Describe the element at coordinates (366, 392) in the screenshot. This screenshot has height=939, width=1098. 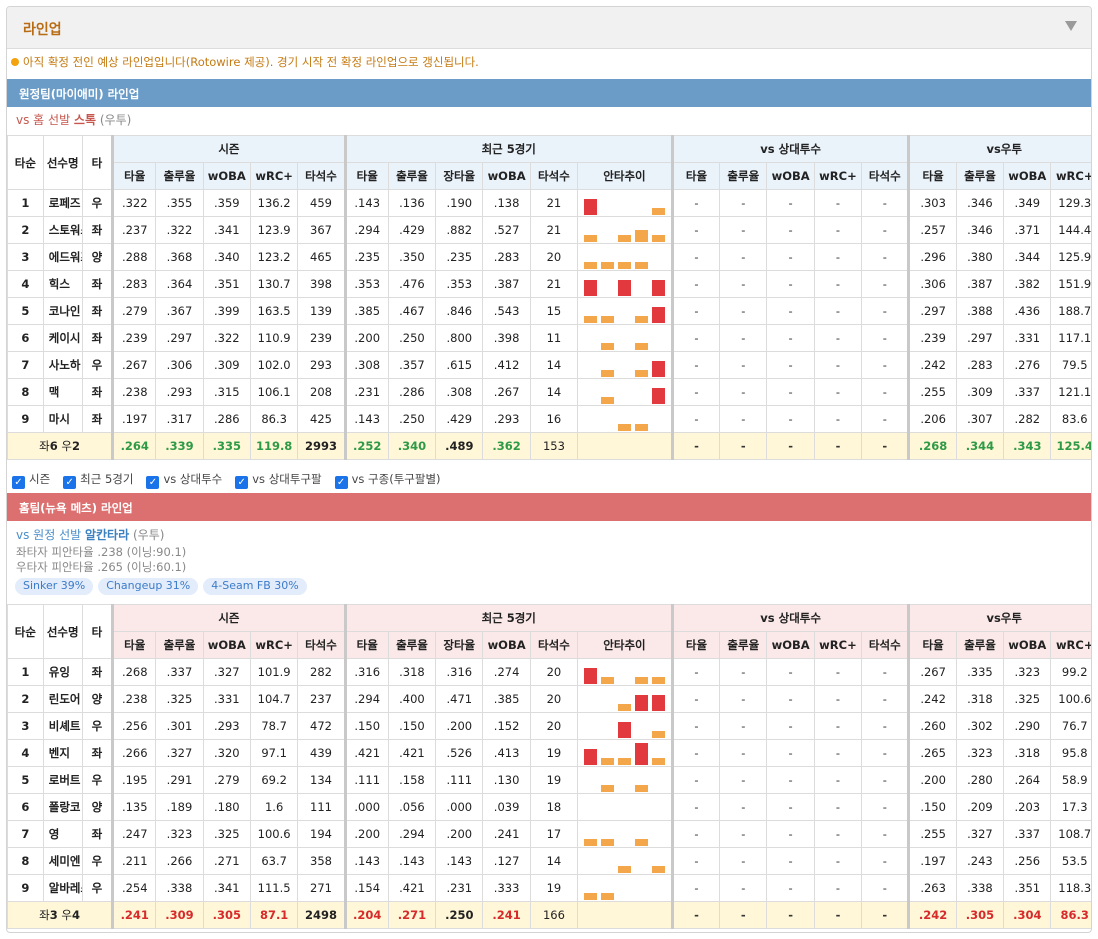
I see `recent-stat: .231` at that location.